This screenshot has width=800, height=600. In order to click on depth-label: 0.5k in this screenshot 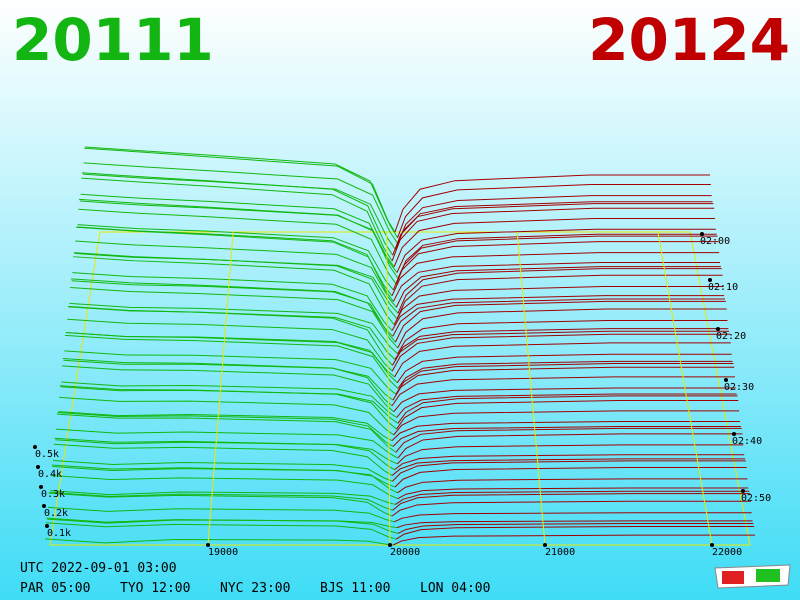, I will do `click(47, 454)`.